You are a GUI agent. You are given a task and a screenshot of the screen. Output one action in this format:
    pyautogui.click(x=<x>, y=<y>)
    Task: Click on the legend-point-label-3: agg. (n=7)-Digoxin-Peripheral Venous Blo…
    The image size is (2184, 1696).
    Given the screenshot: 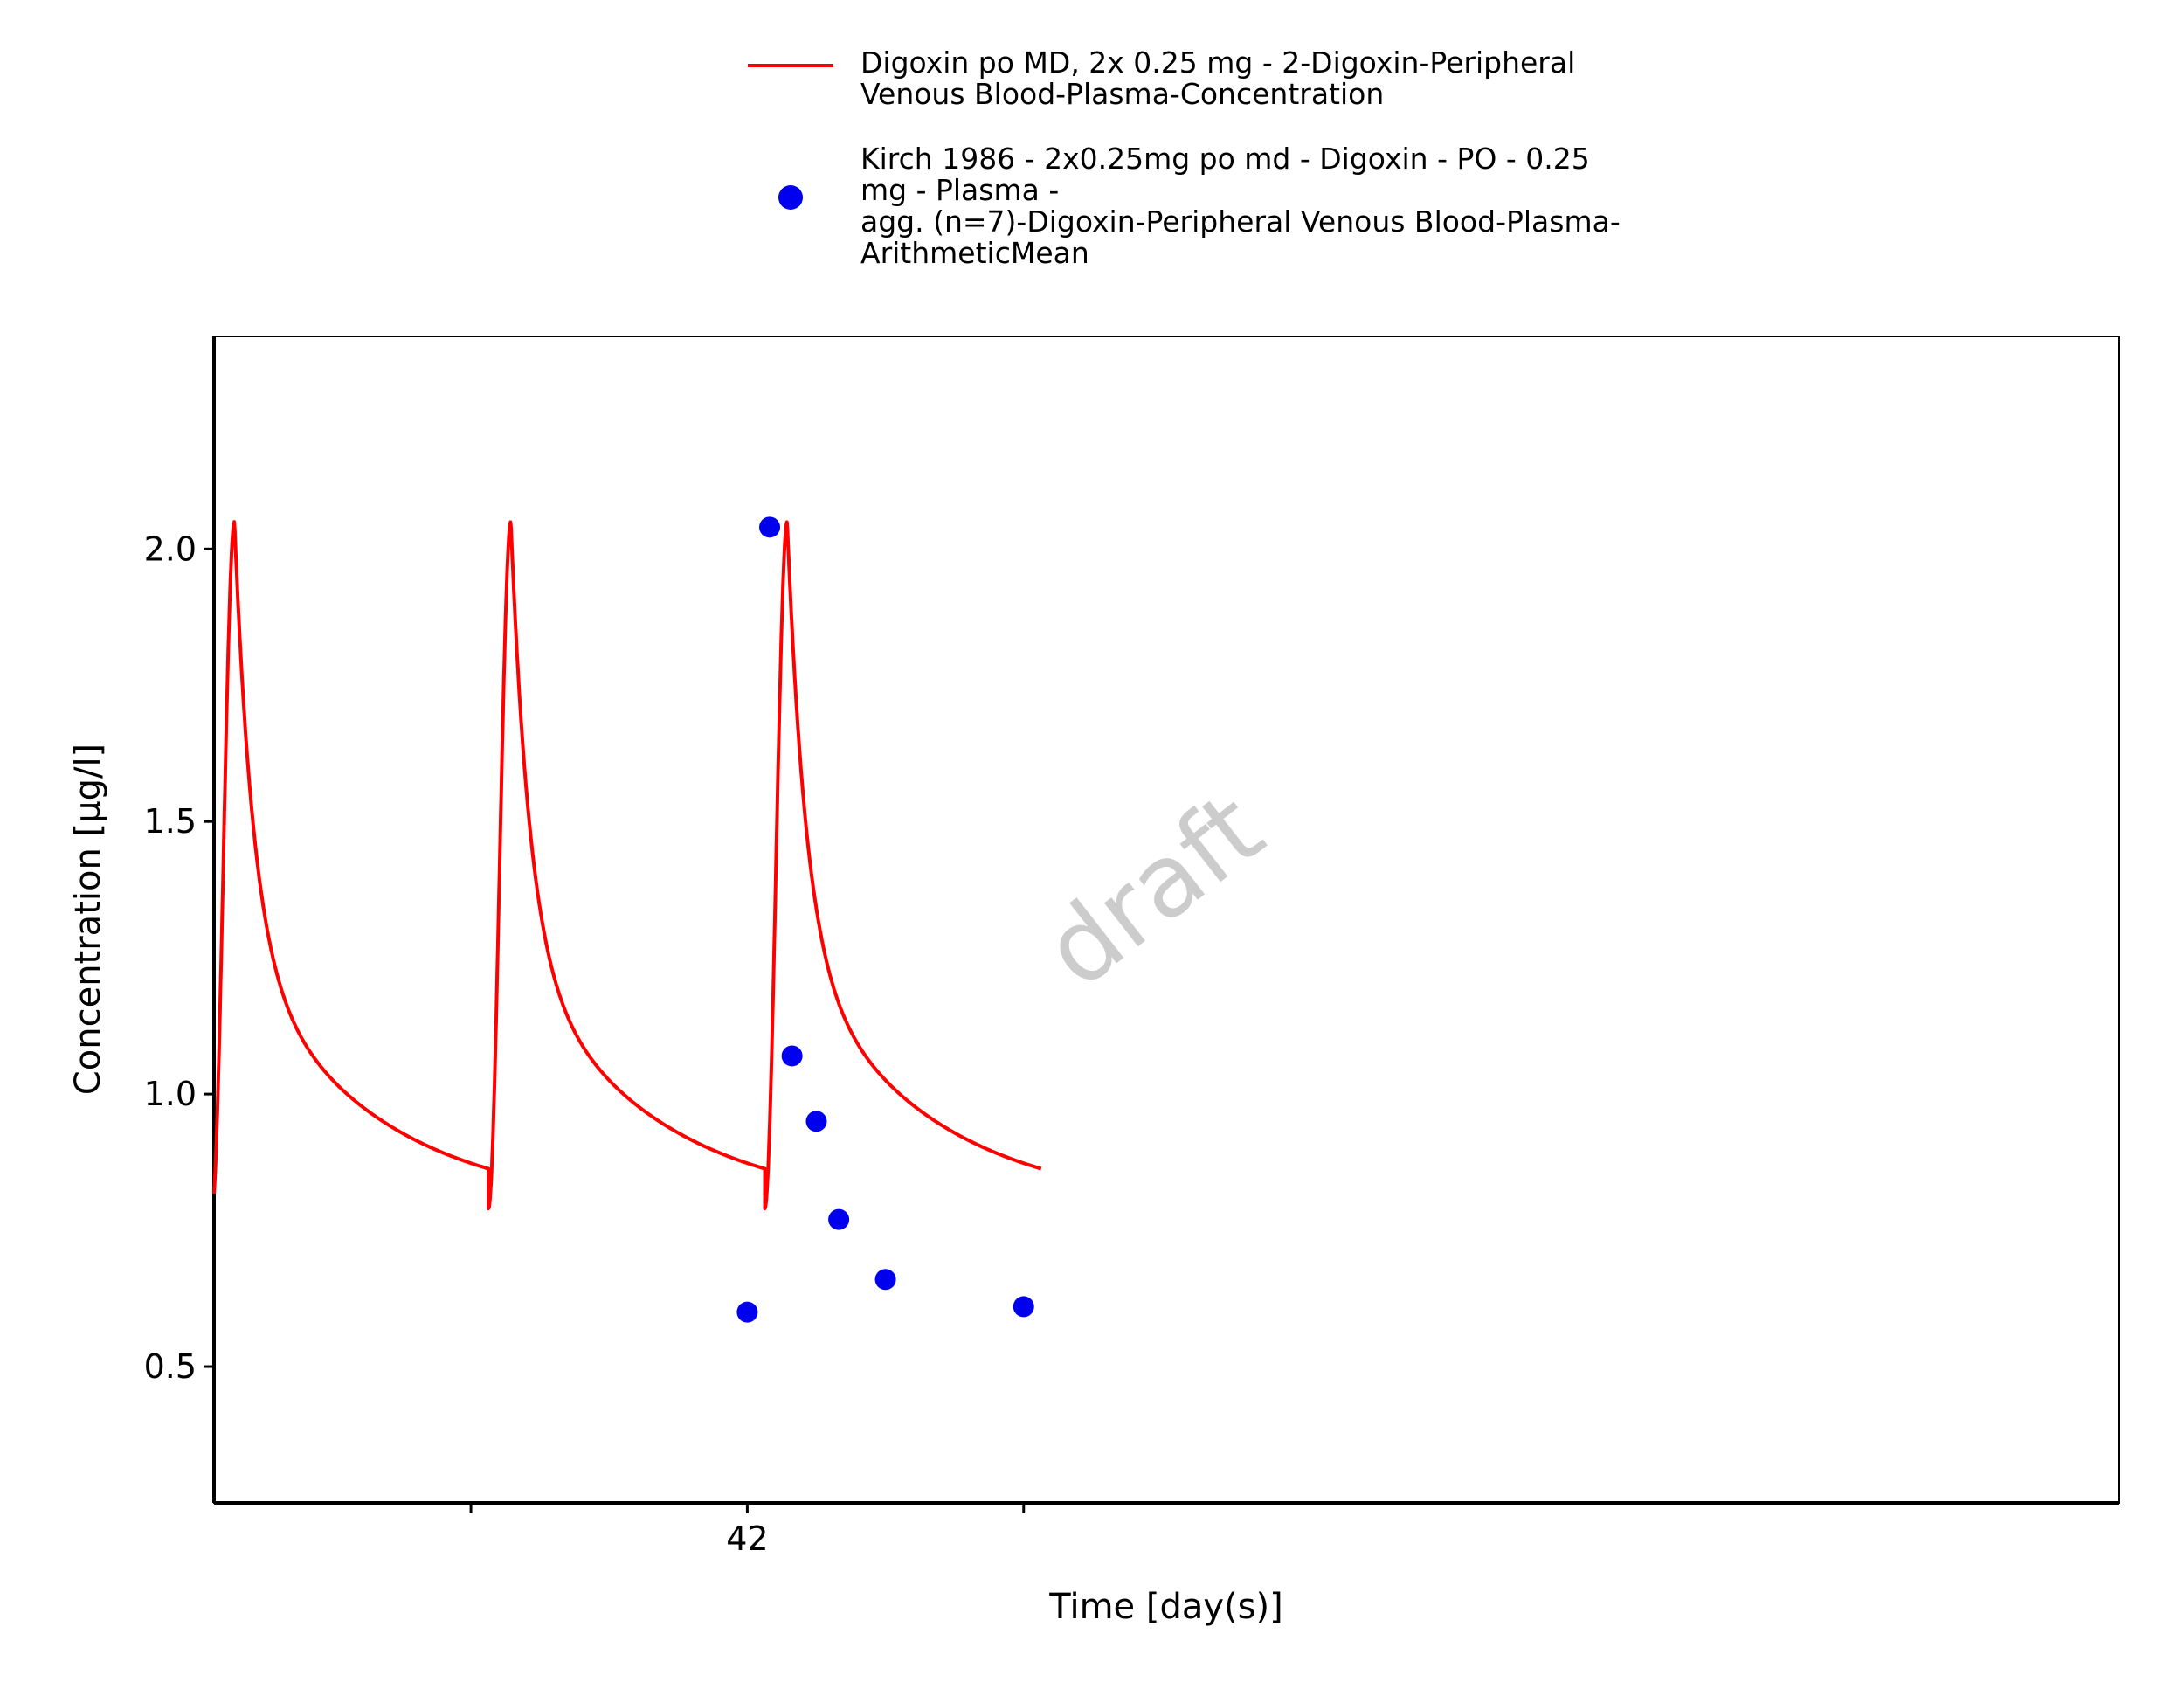 What is the action you would take?
    pyautogui.click(x=1240, y=221)
    